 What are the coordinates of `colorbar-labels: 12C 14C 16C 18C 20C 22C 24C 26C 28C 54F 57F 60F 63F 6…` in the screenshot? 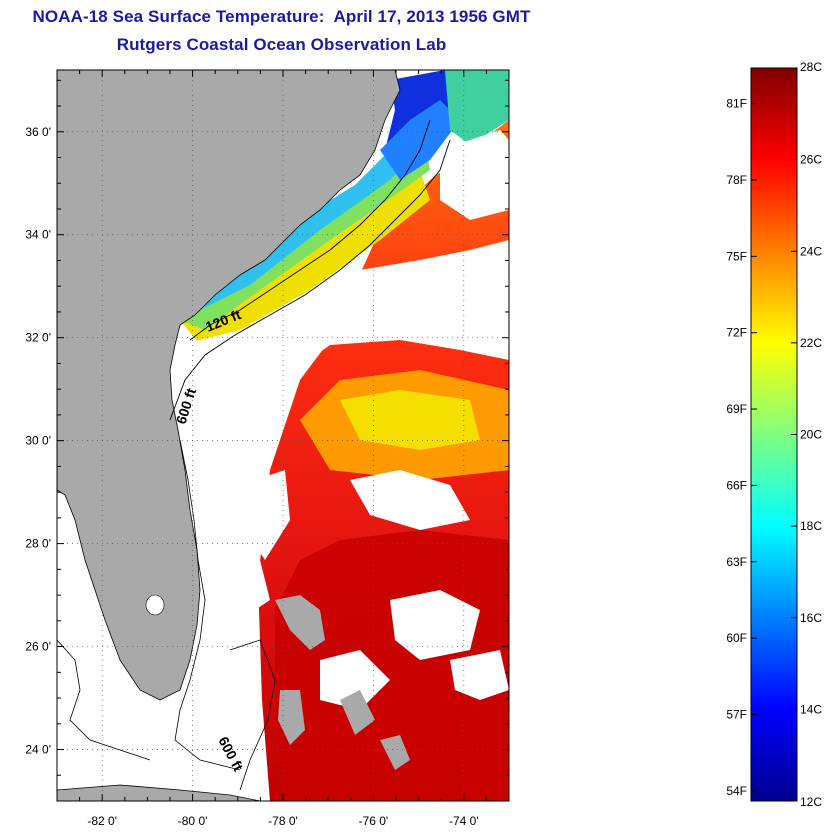 It's located at (774, 434).